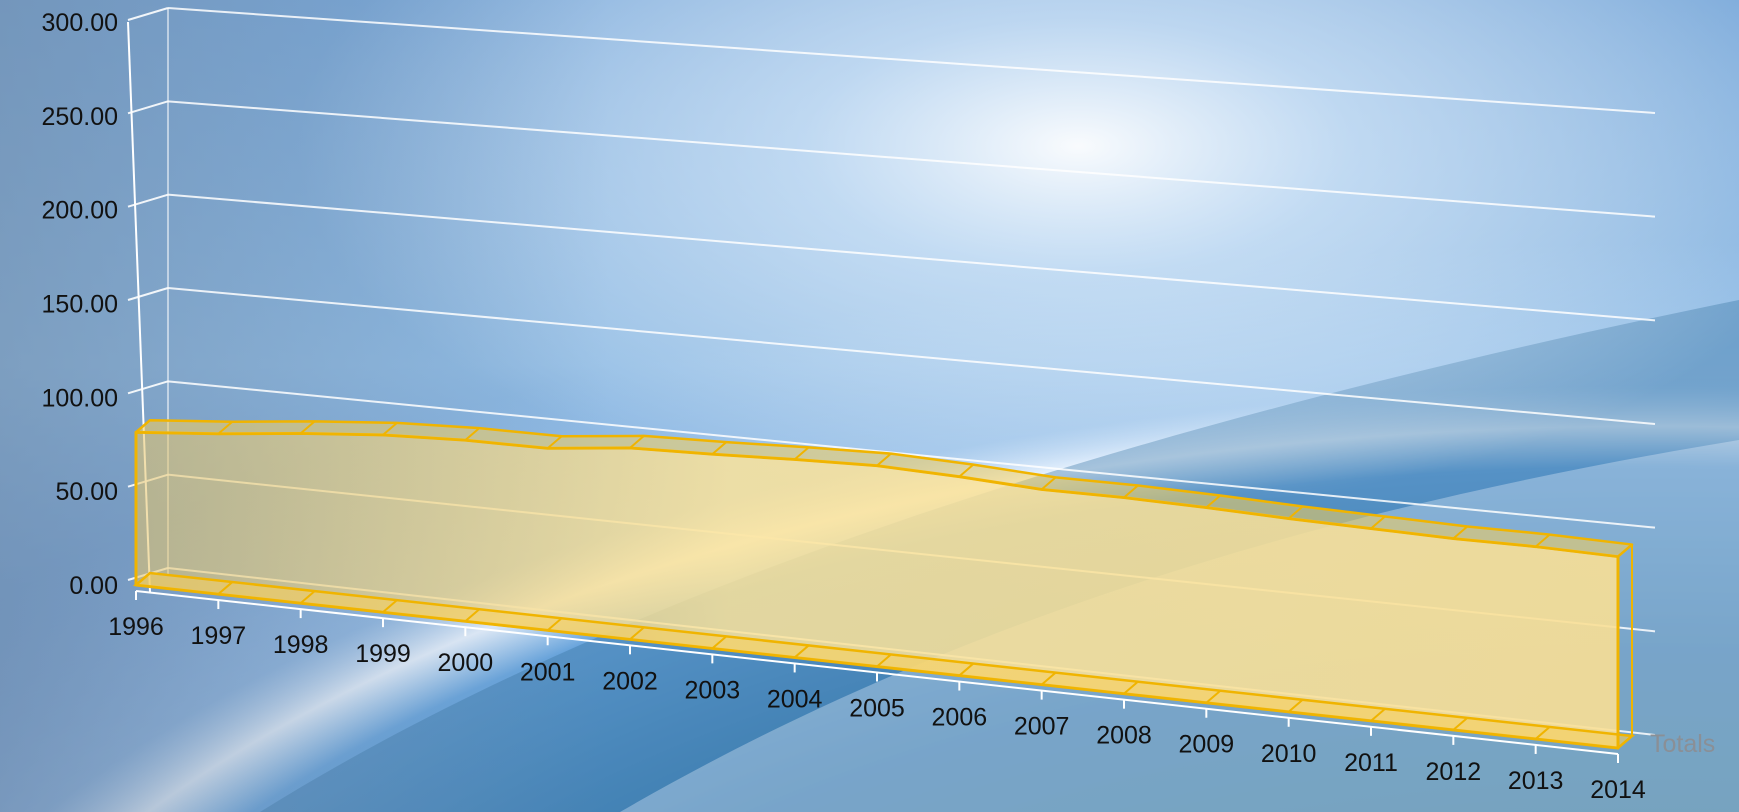 The image size is (1739, 812). I want to click on x-tick-label: 2010, so click(1289, 754).